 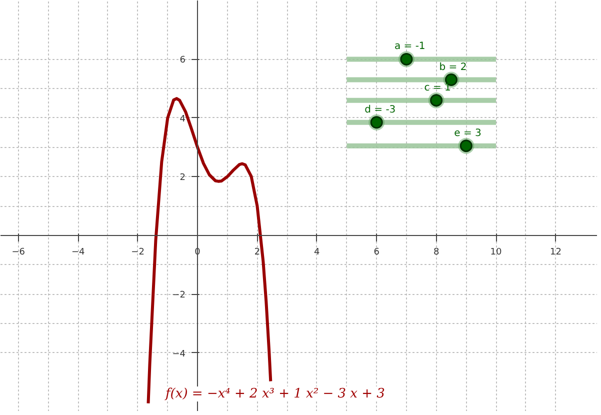 What do you see at coordinates (468, 133) in the screenshot?
I see `annotation: e = 3` at bounding box center [468, 133].